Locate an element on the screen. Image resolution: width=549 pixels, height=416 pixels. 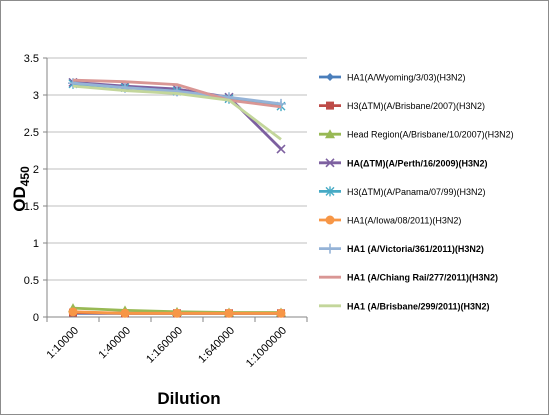
y-tick-label: 0 is located at coordinates (36, 318).